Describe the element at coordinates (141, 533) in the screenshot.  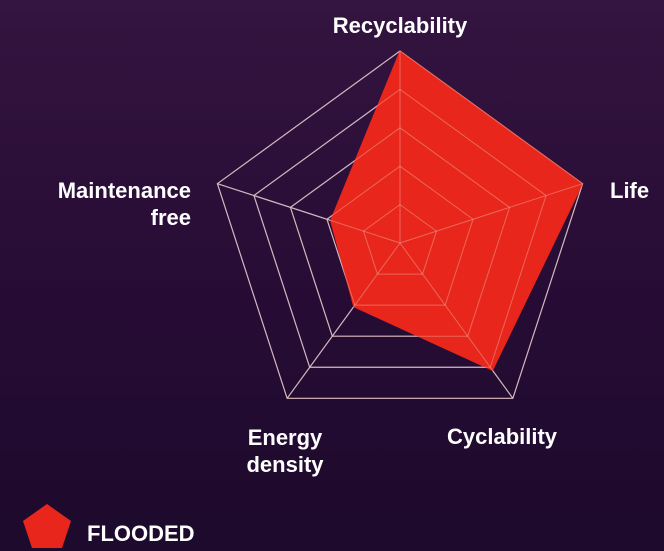
I see `legend-label-flooded: FLOODED` at that location.